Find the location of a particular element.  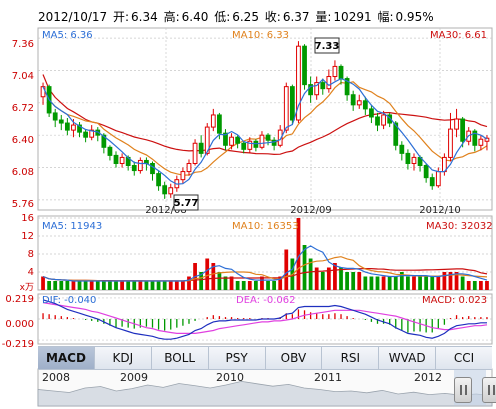

nav-year-label: 2009 is located at coordinates (134, 377).